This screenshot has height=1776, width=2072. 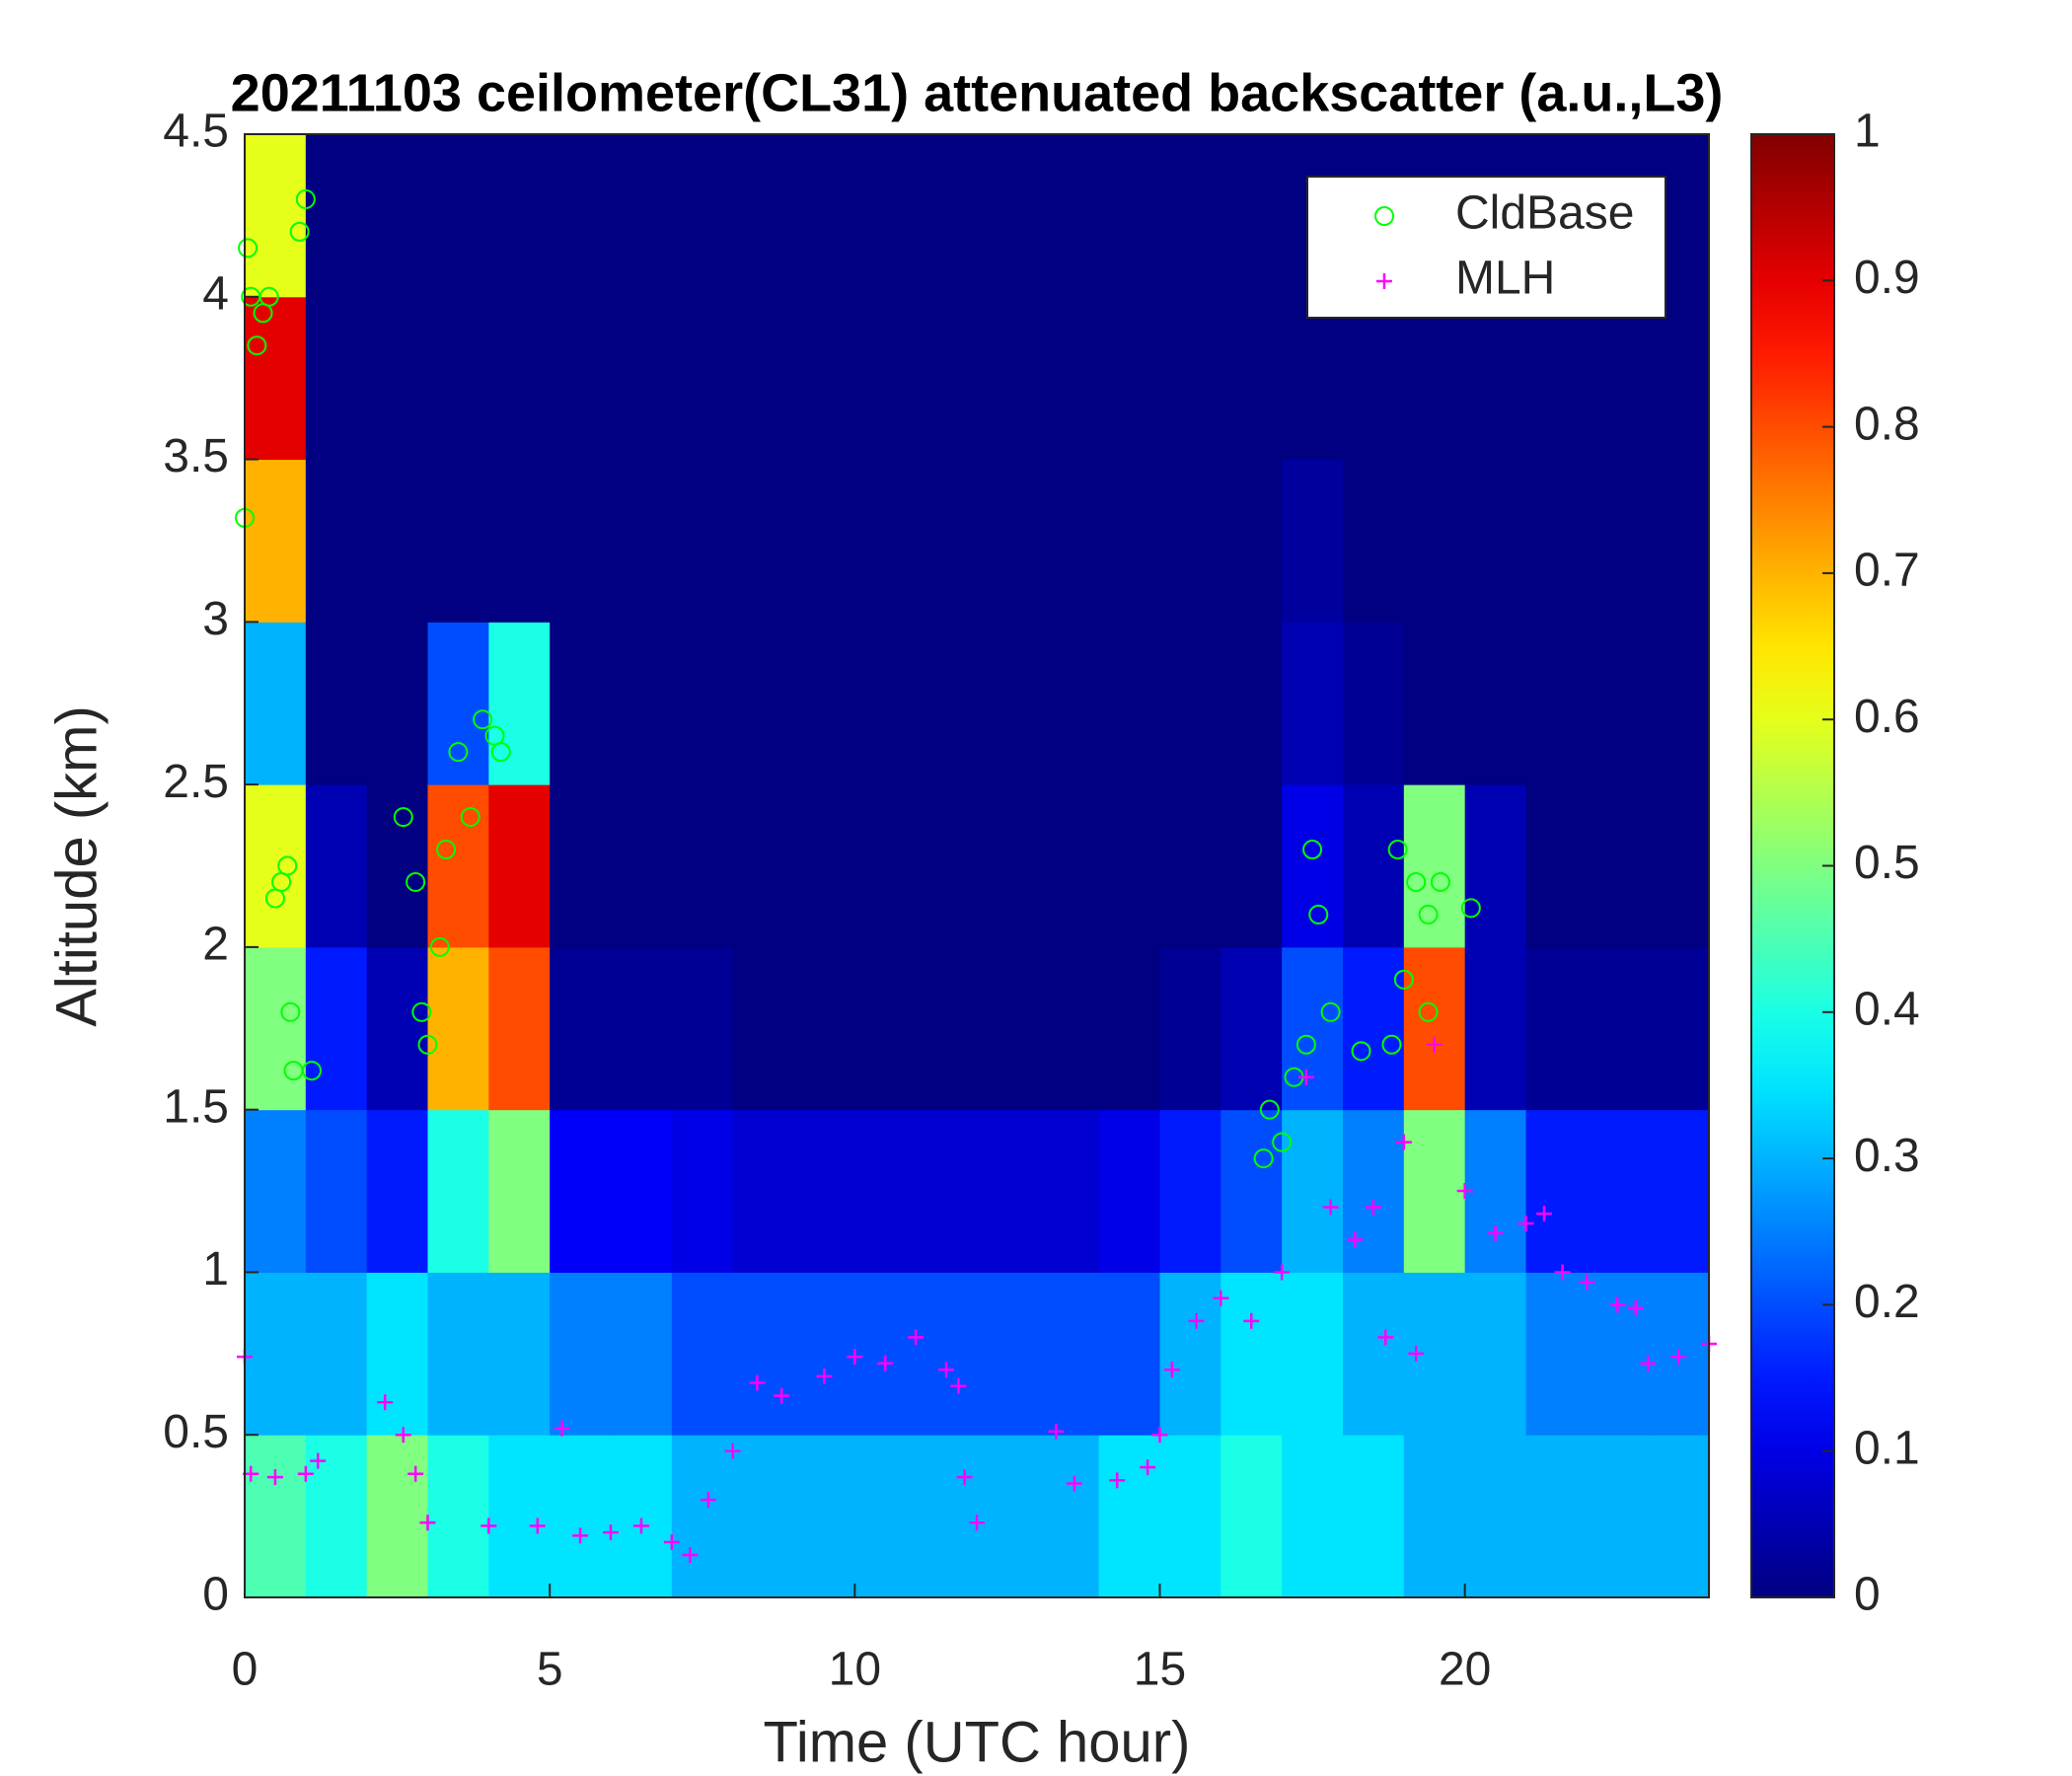 What do you see at coordinates (1887, 717) in the screenshot?
I see `colorbar-tick-label: 0.6` at bounding box center [1887, 717].